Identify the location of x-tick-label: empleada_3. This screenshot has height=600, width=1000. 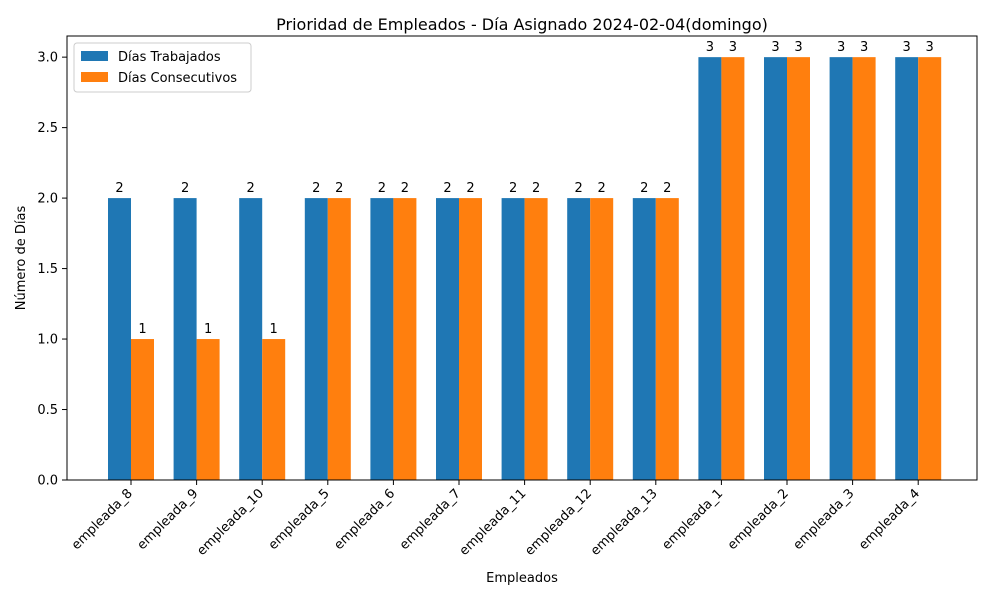
(824, 519).